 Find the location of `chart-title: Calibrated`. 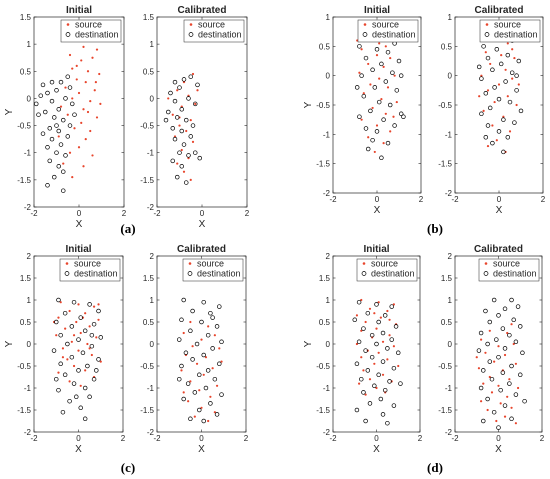

chart-title: Calibrated is located at coordinates (201, 249).